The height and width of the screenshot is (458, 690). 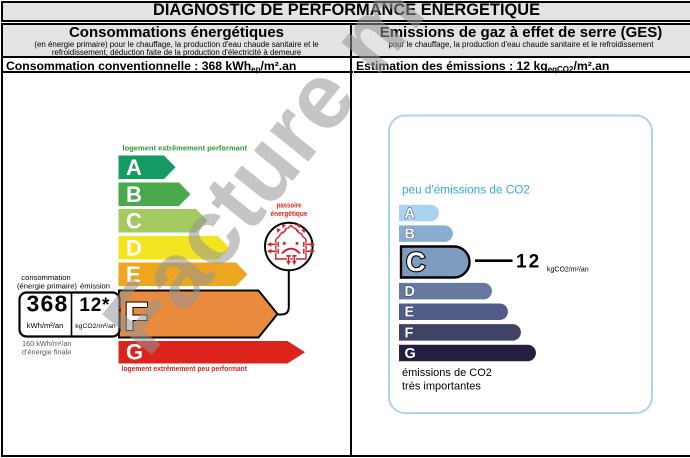 What do you see at coordinates (46, 352) in the screenshot?
I see `svg-text: d'énergie finale` at bounding box center [46, 352].